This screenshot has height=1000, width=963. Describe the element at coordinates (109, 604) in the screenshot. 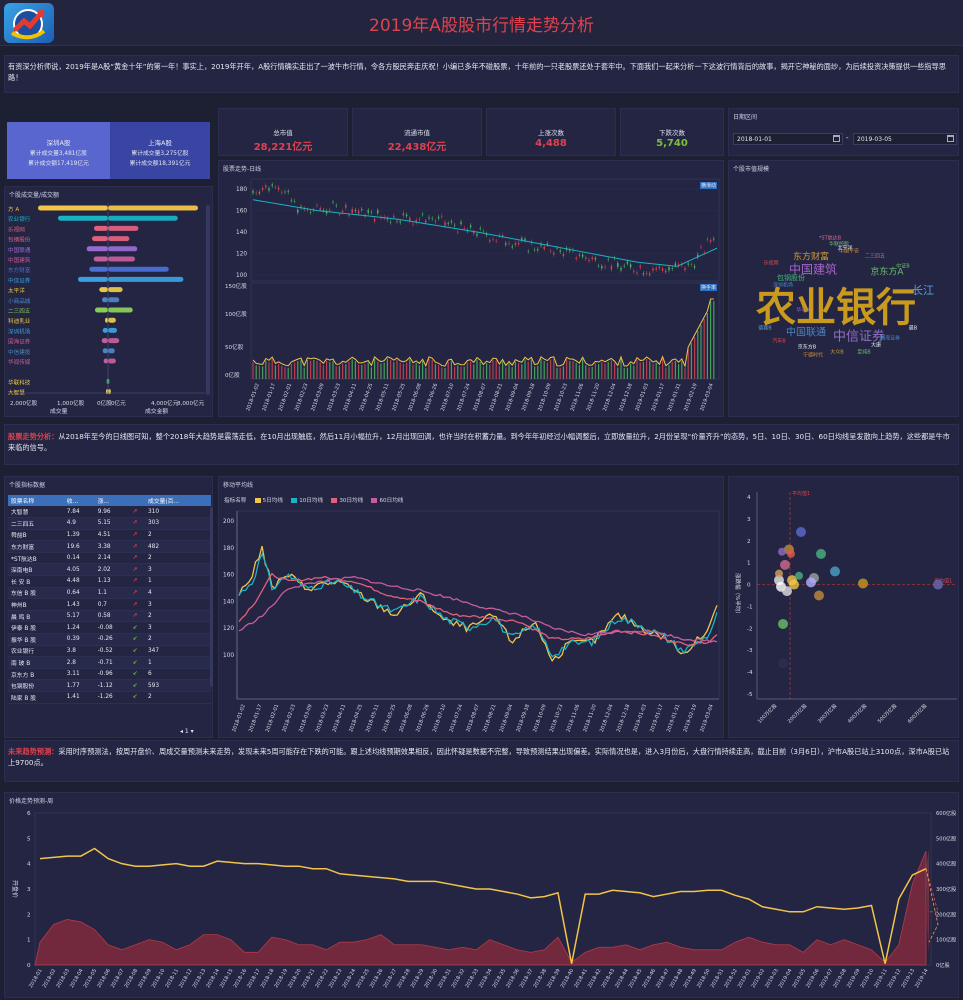

I see `table-row: 神州B 1.43 0.7 ↗ 3` at that location.